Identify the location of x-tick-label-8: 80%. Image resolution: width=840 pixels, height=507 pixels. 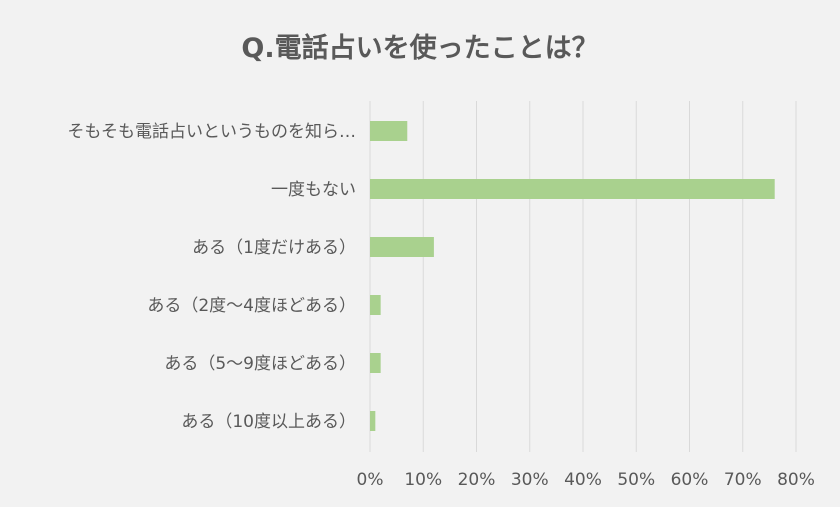
(796, 480).